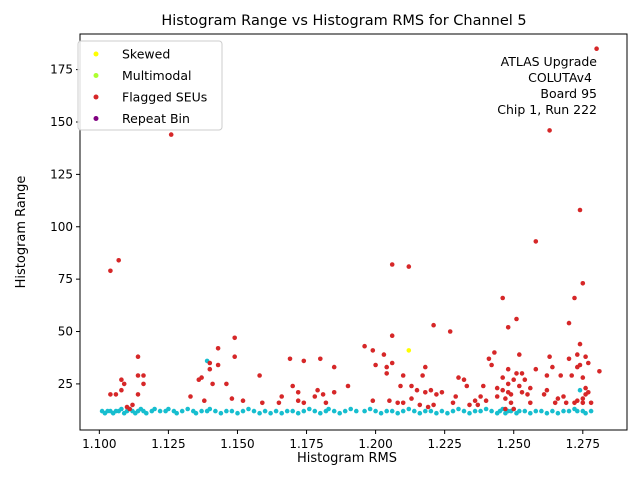  What do you see at coordinates (65, 279) in the screenshot?
I see `y-tick-label: 75` at bounding box center [65, 279].